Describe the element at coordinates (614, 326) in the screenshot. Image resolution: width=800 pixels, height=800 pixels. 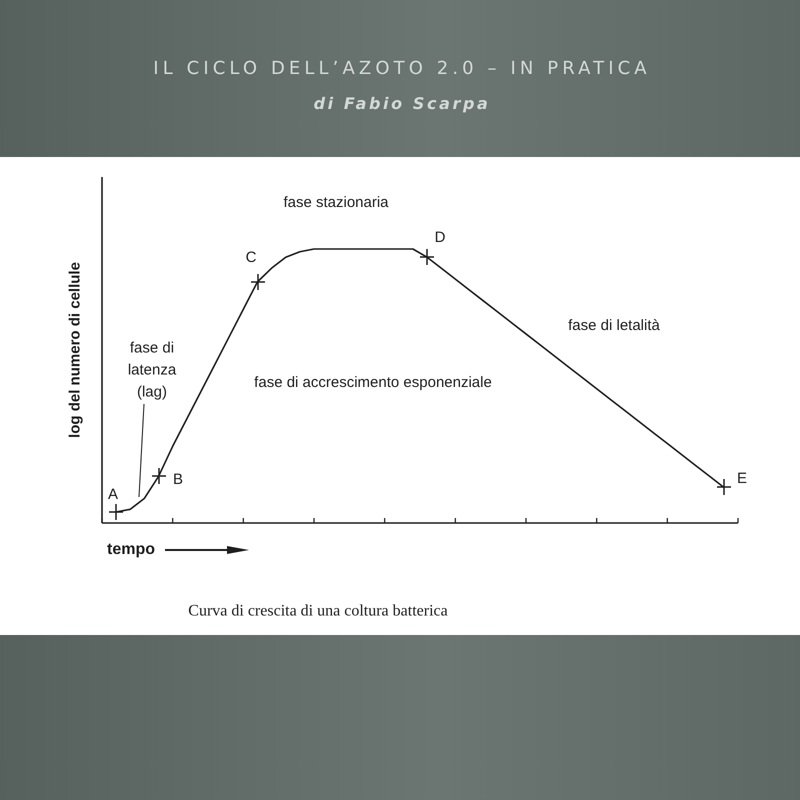
I see `annotation: fase di letalità` at that location.